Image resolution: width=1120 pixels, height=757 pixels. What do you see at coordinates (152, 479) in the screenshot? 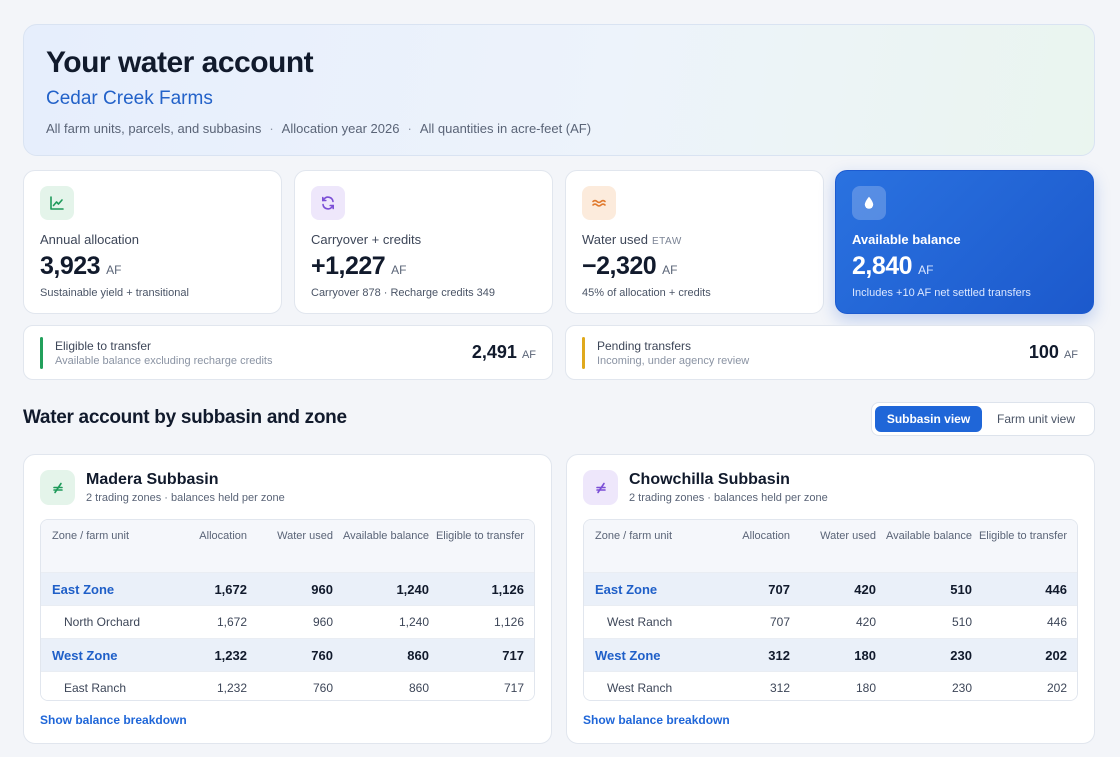
I see `subbasin-name: Madera Subbasin` at bounding box center [152, 479].